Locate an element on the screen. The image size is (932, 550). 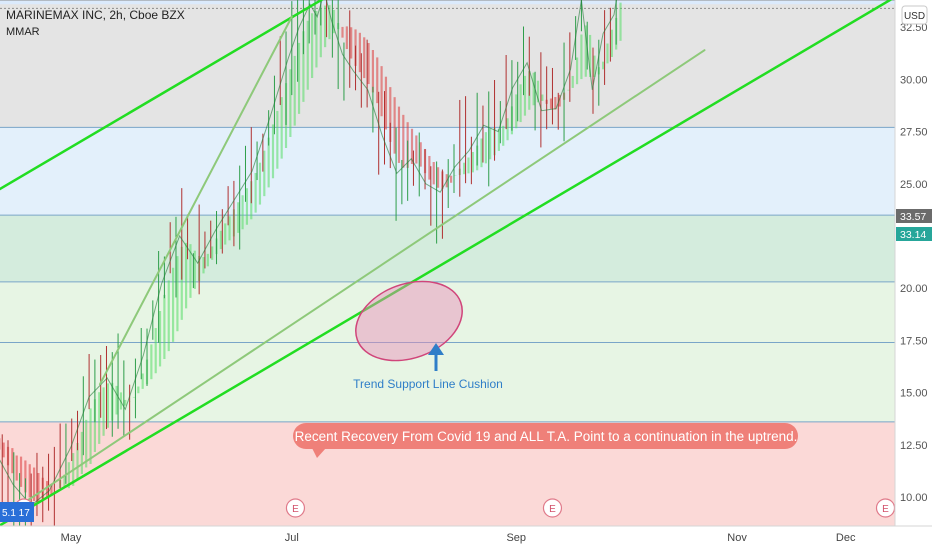
price-tick-label: 20.00 is located at coordinates (914, 289).